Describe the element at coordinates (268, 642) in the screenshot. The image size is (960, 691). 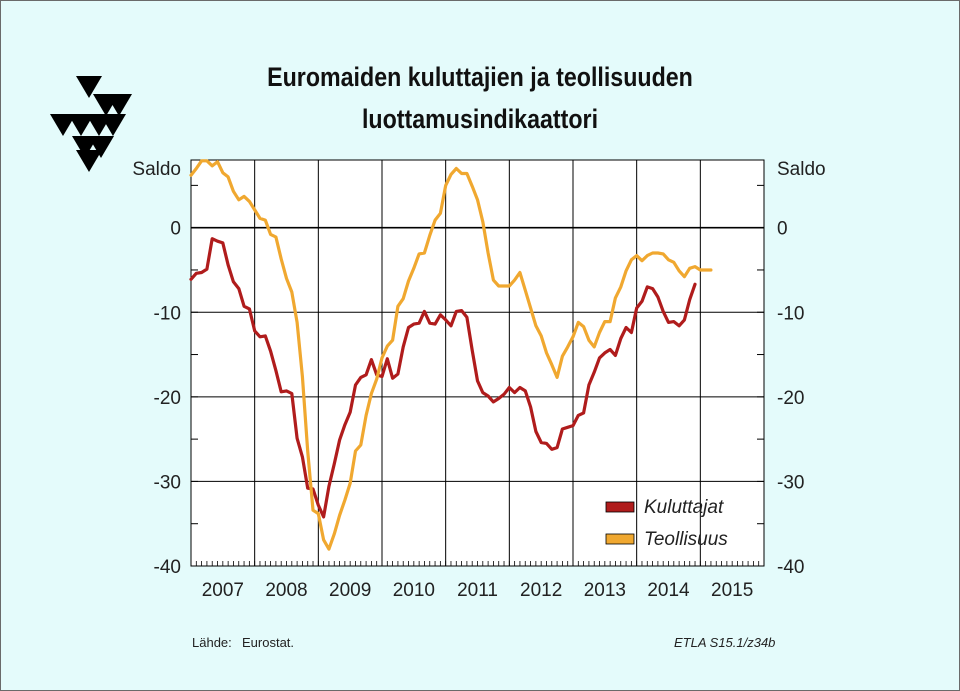
I see `source-value: Eurostat.` at that location.